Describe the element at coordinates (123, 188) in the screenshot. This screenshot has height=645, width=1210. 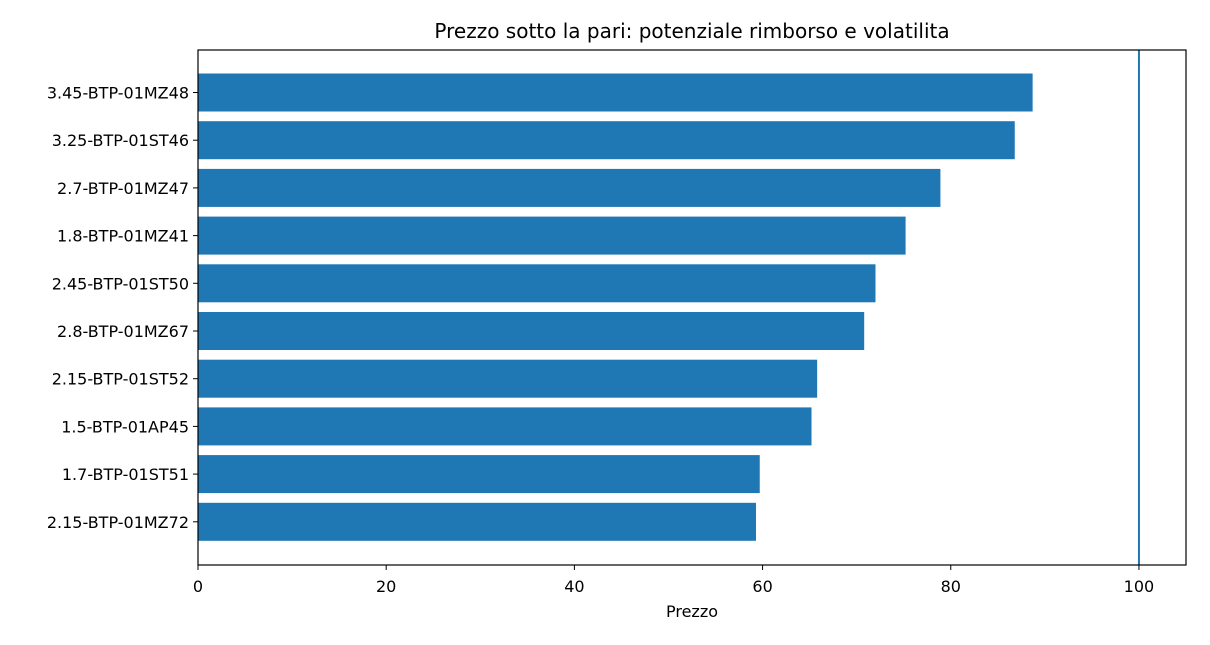
I see `y-tick-label: 2.7-BTP-01MZ47` at that location.